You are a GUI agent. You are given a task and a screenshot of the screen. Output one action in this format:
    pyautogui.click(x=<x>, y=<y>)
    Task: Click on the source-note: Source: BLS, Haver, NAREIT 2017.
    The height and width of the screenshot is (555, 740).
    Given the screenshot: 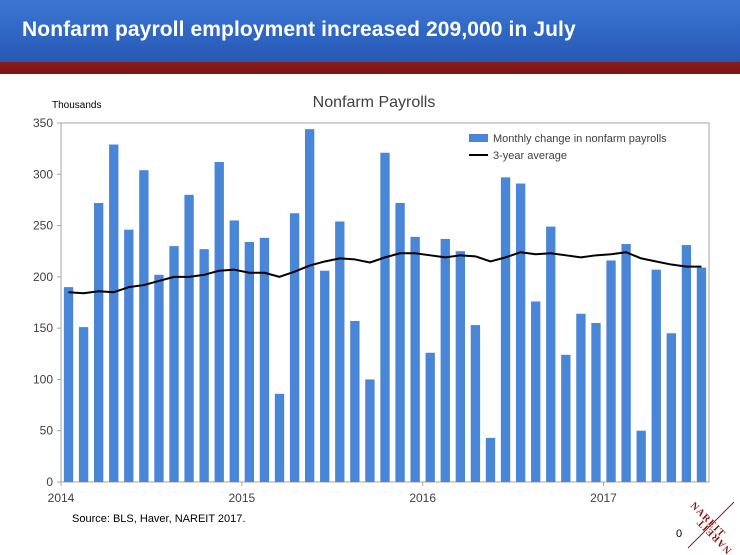 What is the action you would take?
    pyautogui.click(x=159, y=519)
    